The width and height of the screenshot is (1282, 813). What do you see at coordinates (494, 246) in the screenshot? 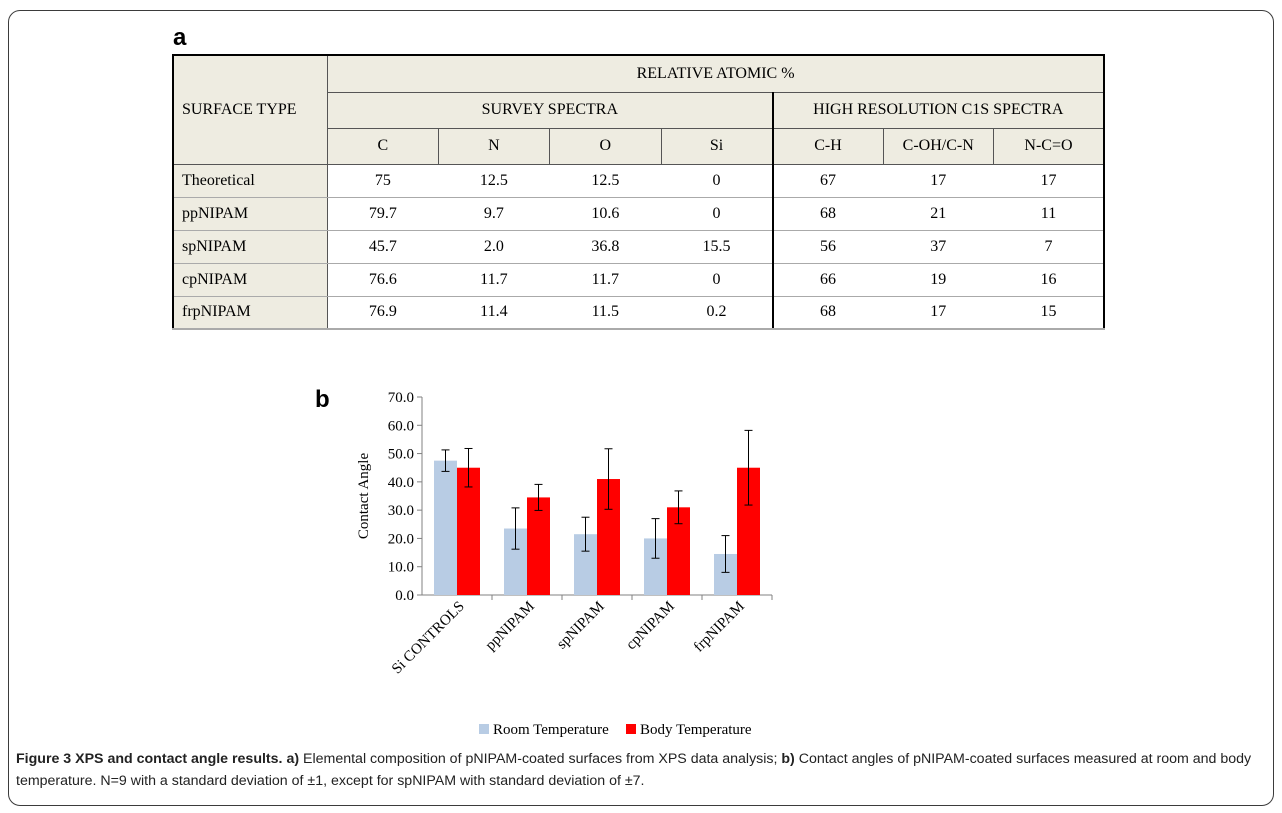
I see `table-cell: 2.0` at bounding box center [494, 246].